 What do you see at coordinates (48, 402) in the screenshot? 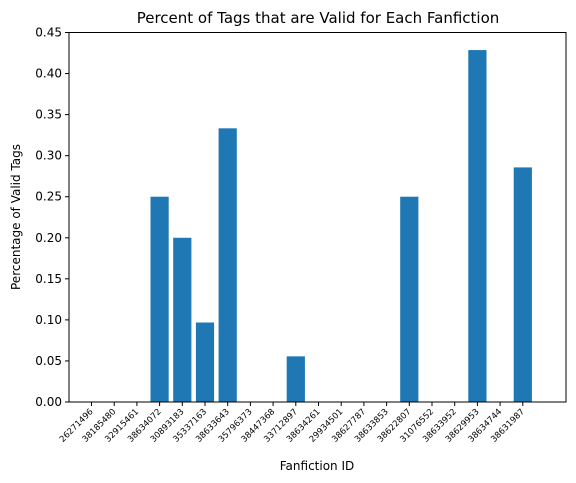
I see `y-tick-label: 0.00` at bounding box center [48, 402].